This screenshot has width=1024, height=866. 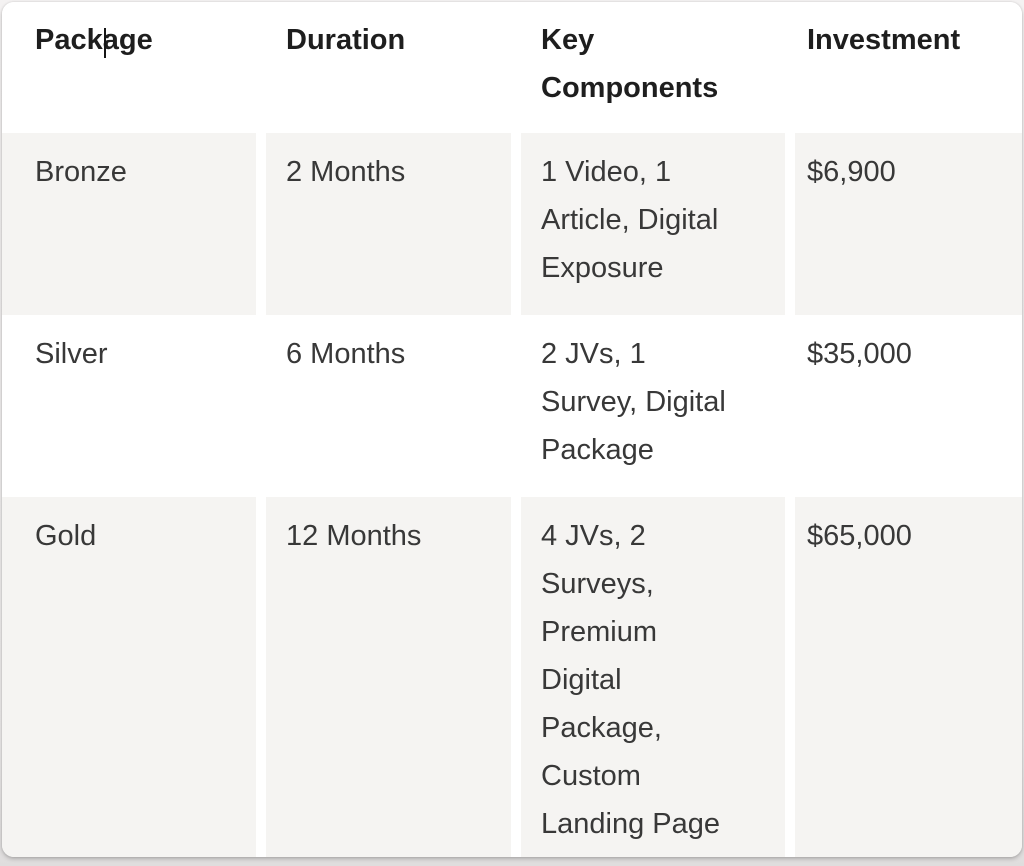 I want to click on cell-silver-key-components: 2 JVs, 1 Survey, Digital Package, so click(x=650, y=406).